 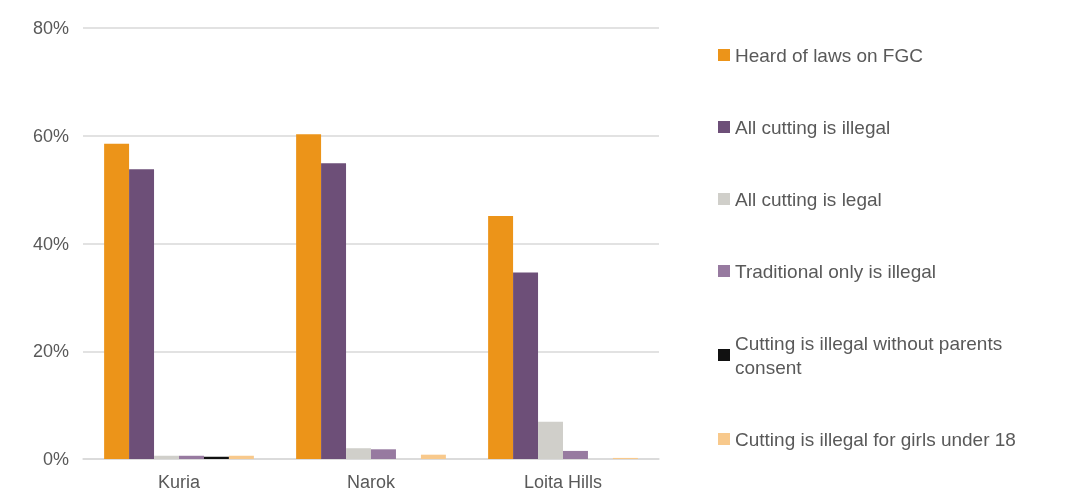 I want to click on x-tick-label: Narok, so click(x=371, y=482).